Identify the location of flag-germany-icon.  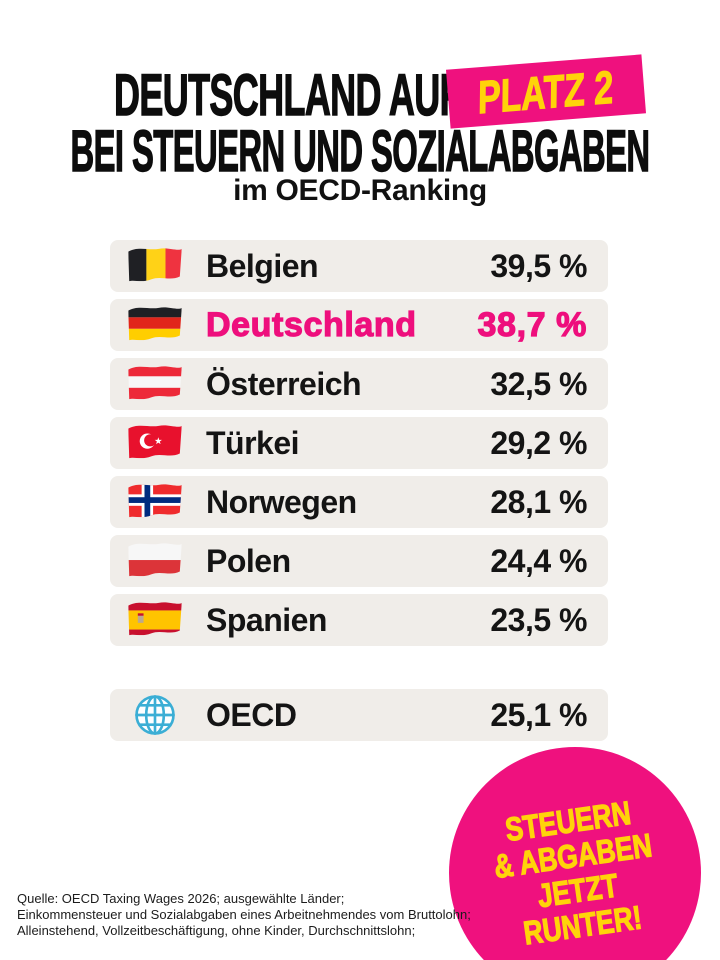
(155, 325).